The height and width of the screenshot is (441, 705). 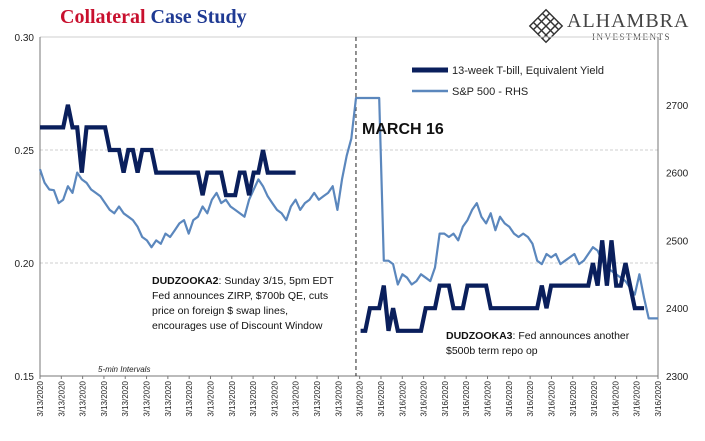 I want to click on dudzooka2-line1: : Sunday 3/15, 5pm EDT, so click(x=277, y=281).